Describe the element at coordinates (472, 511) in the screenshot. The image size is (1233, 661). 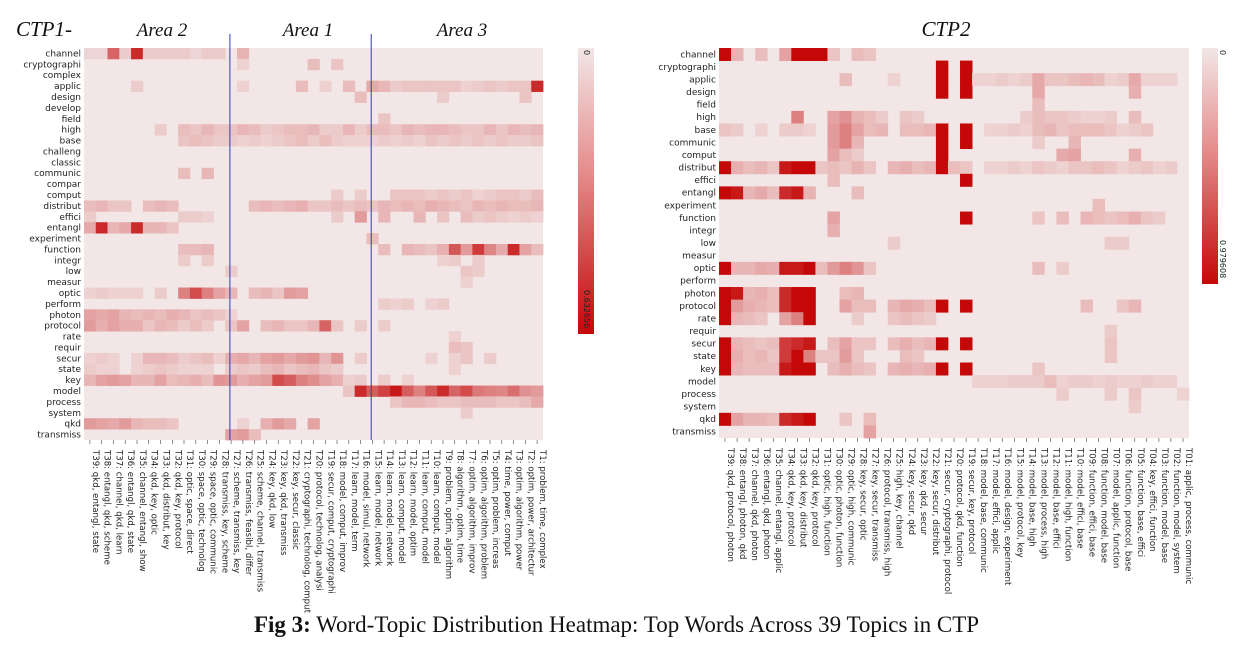
I see `ctp1-col-label: T7: optim, algorithm, improv` at that location.